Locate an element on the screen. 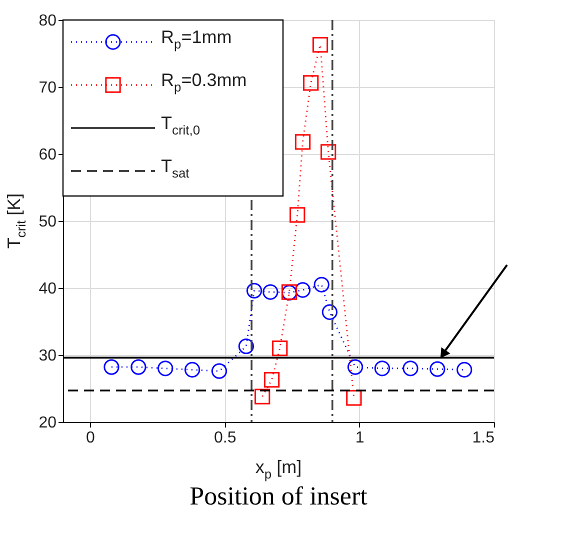 This screenshot has width=564, height=548. y-tick-label: 80 is located at coordinates (47, 21).